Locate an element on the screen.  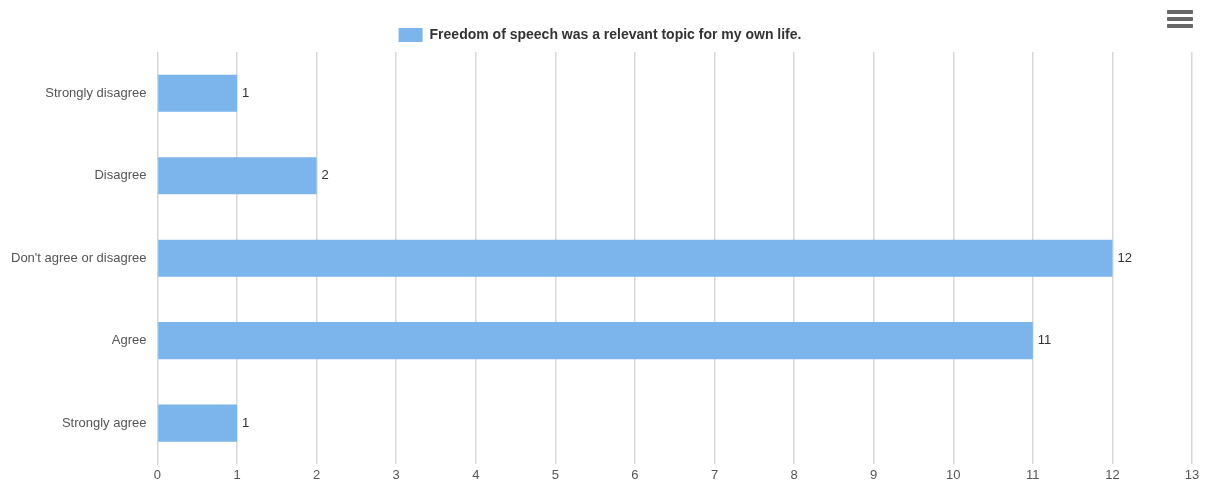
x-tick-label: 9 is located at coordinates (874, 474).